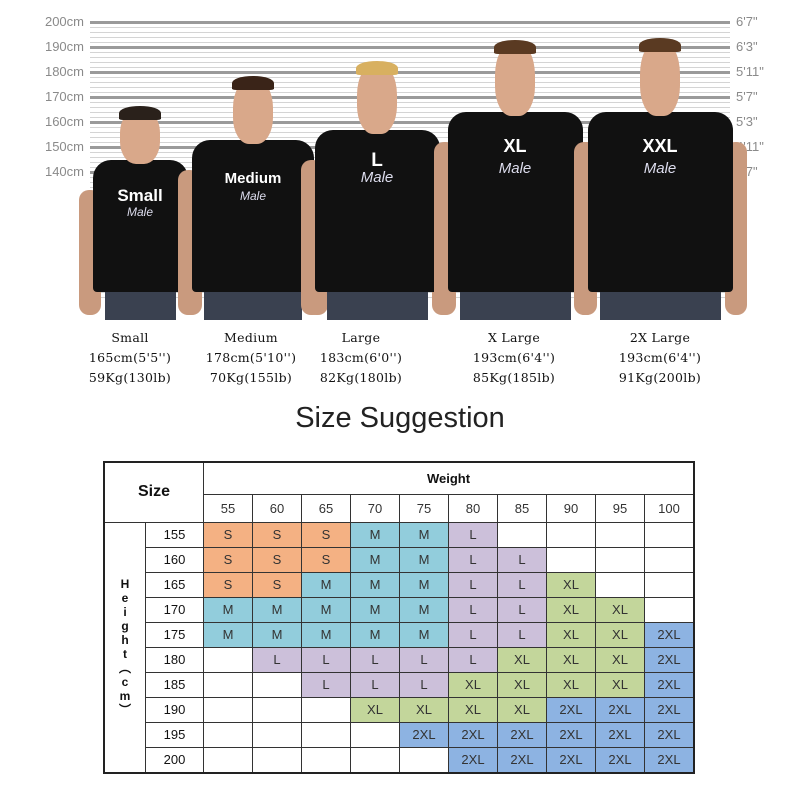 The width and height of the screenshot is (800, 800). What do you see at coordinates (400, 418) in the screenshot?
I see `page-title: Size Suggestion` at bounding box center [400, 418].